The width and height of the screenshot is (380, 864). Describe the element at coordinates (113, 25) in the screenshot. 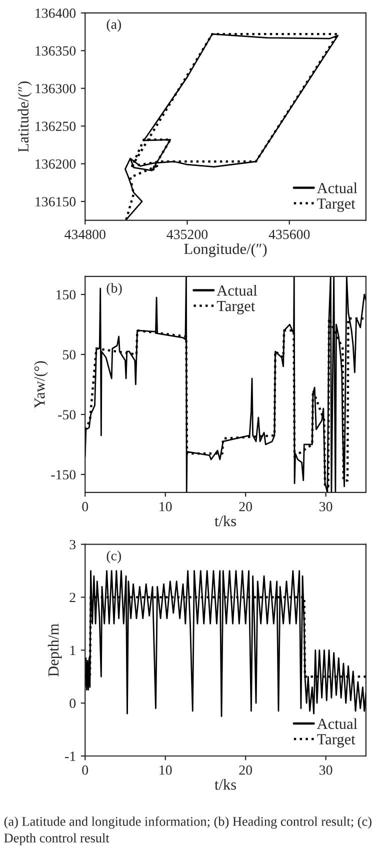

I see `annotation: (a)` at that location.